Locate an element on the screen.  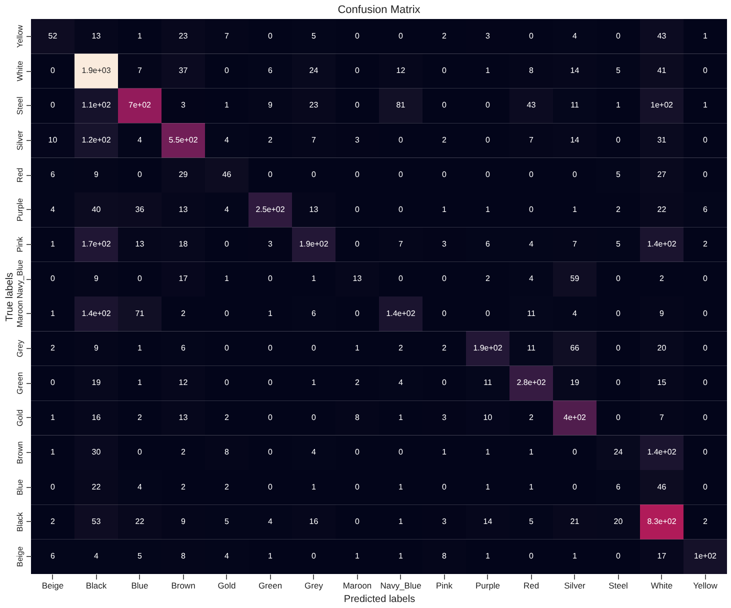
data-label: 7 is located at coordinates (575, 243).